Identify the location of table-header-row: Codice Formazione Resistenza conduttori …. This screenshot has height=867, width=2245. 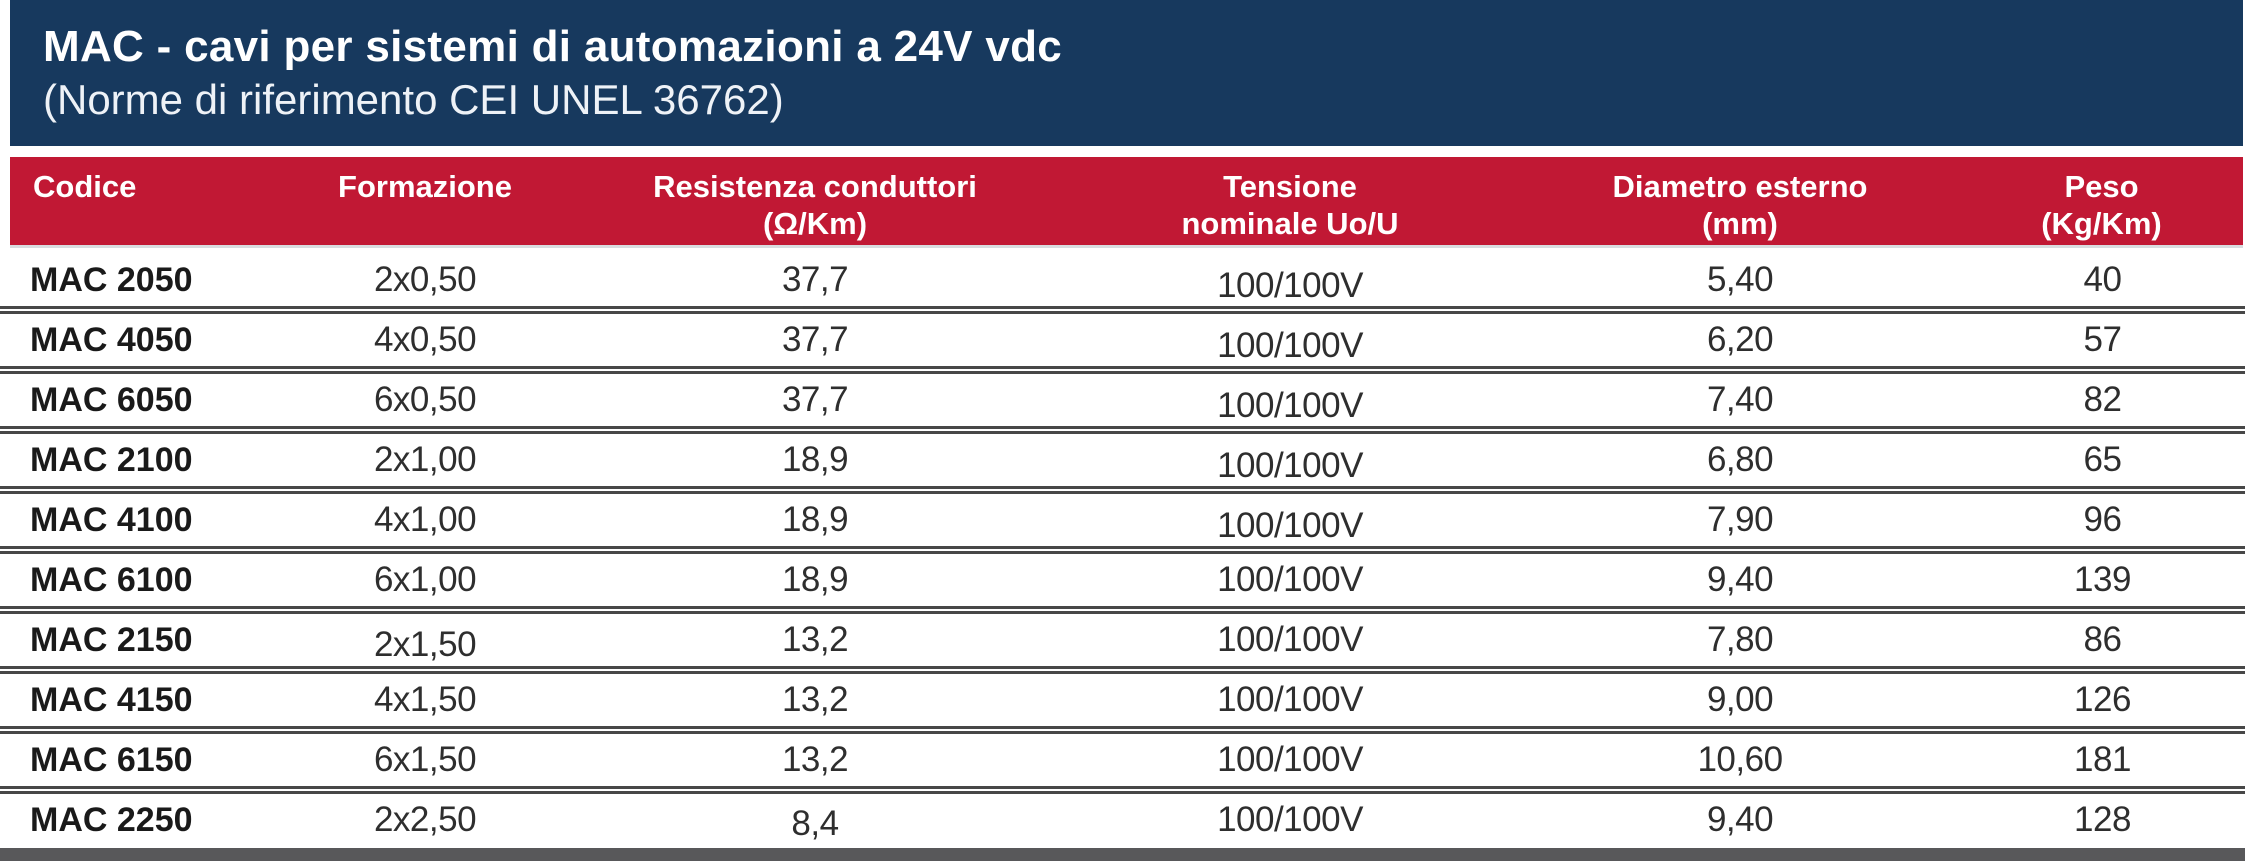
(1126, 202).